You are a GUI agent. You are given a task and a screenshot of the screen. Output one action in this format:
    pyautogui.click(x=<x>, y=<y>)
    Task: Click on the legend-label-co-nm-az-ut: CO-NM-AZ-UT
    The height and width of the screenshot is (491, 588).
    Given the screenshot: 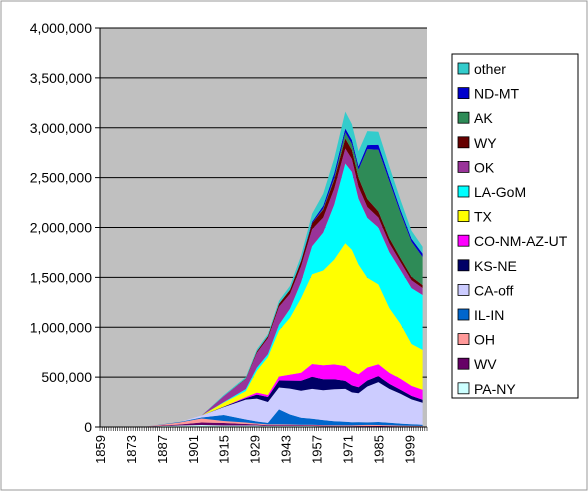 What is the action you would take?
    pyautogui.click(x=521, y=241)
    